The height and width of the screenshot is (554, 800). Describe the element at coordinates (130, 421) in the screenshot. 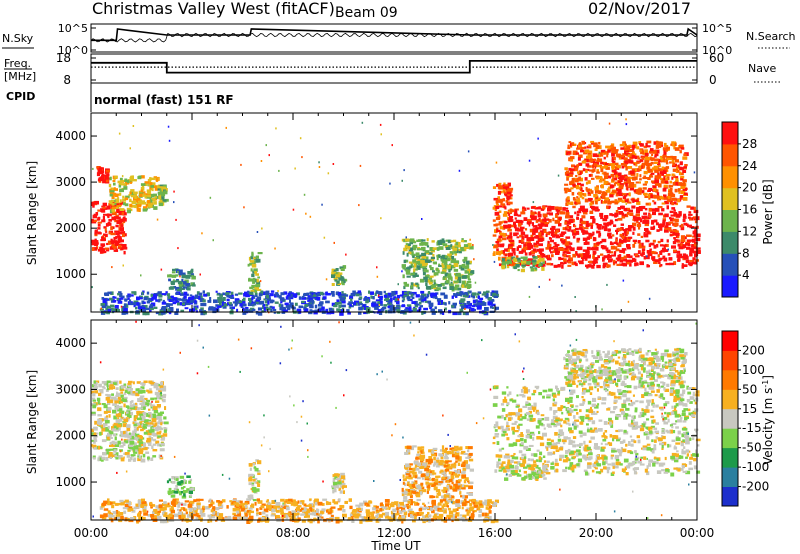

I see `velocity-echo-region` at that location.